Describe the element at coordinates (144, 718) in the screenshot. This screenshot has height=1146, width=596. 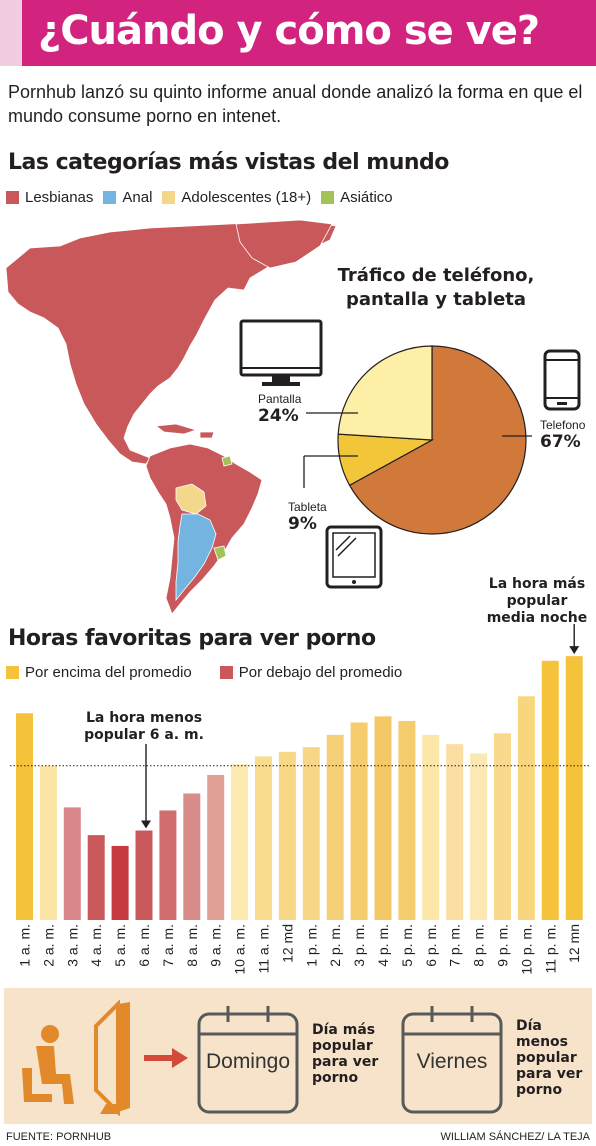
I see `annotation-least-line1: La hora menos` at that location.